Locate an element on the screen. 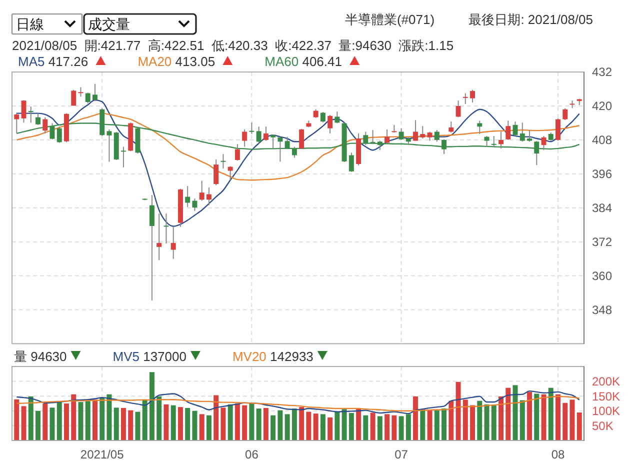 The image size is (638, 473). y-tick-label: 420 is located at coordinates (602, 106).